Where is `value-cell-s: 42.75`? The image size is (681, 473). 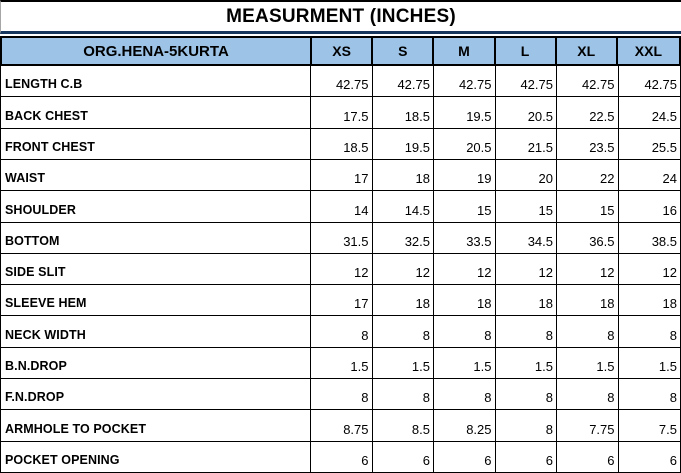
value-cell-s: 42.75 is located at coordinates (403, 81).